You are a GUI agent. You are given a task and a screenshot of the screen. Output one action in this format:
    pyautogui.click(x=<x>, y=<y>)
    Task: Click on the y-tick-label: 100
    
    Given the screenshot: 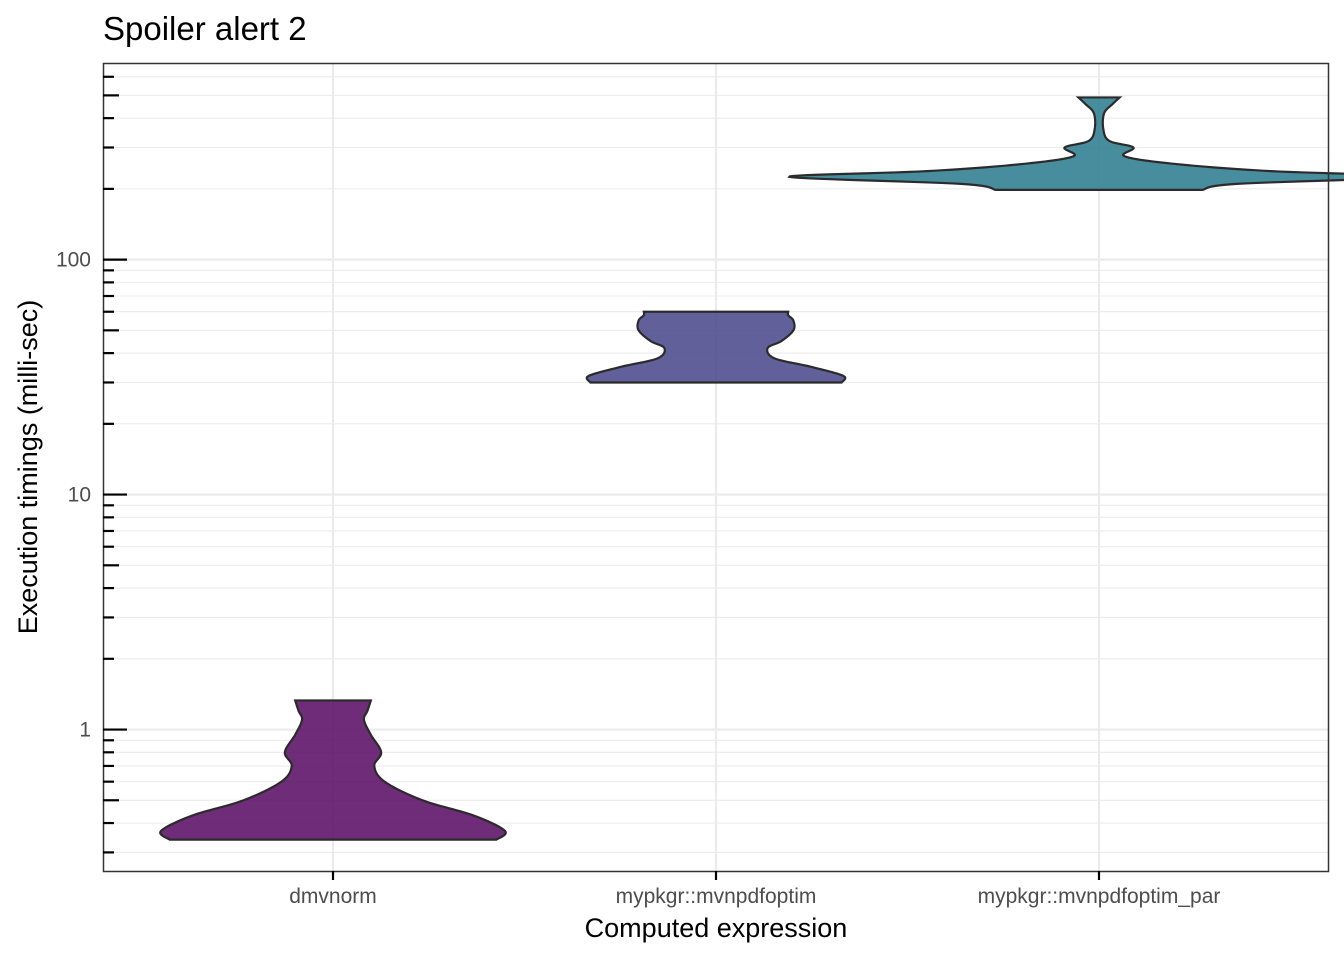 What is the action you would take?
    pyautogui.click(x=73, y=260)
    